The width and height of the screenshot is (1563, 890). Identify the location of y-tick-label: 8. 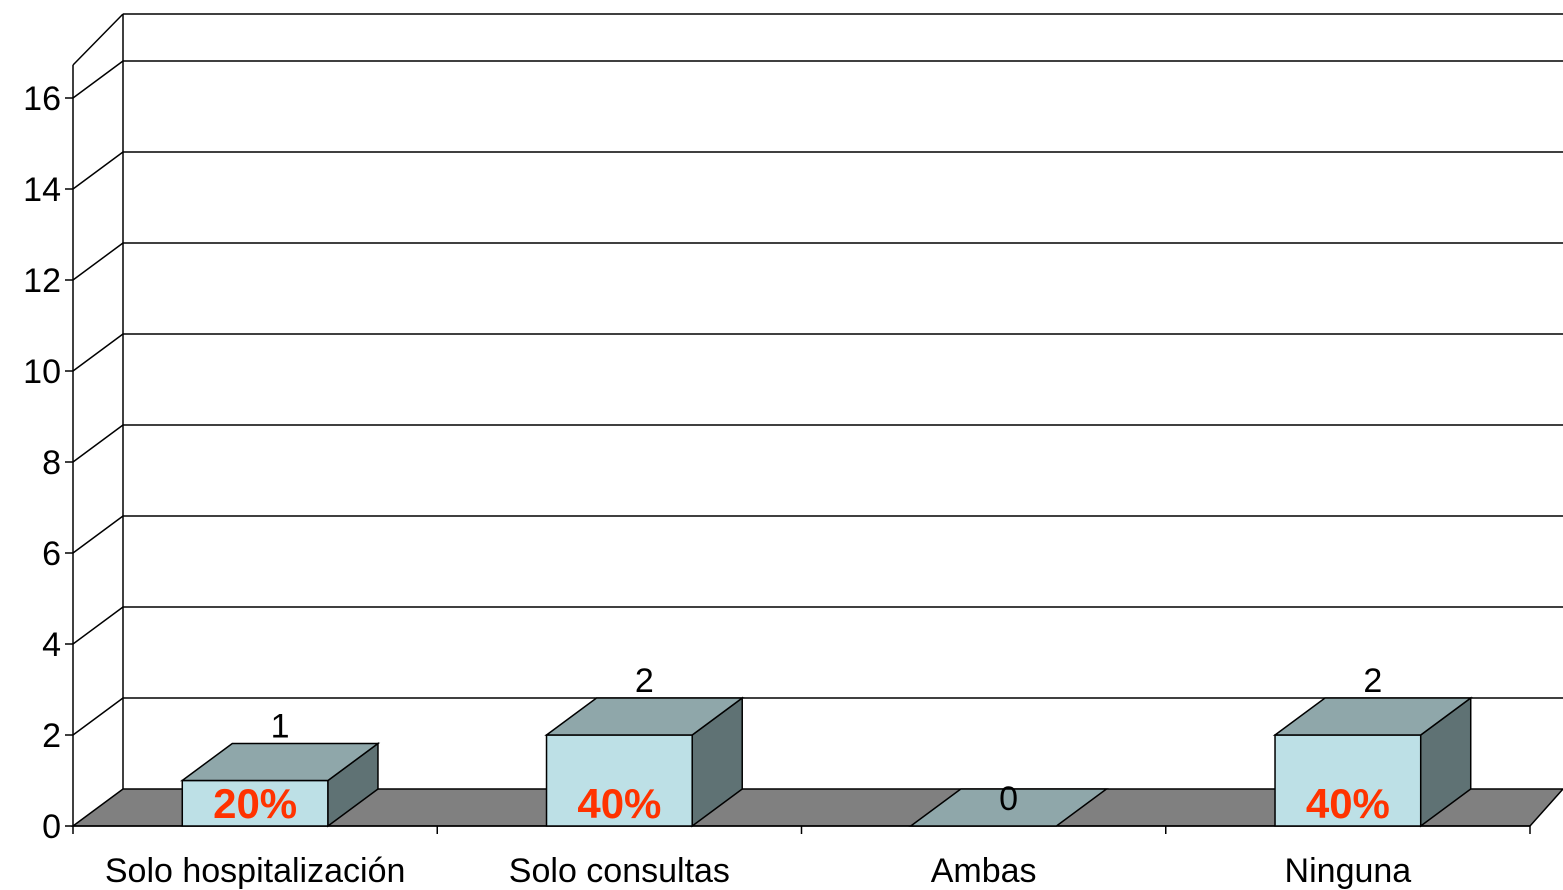
(51, 463).